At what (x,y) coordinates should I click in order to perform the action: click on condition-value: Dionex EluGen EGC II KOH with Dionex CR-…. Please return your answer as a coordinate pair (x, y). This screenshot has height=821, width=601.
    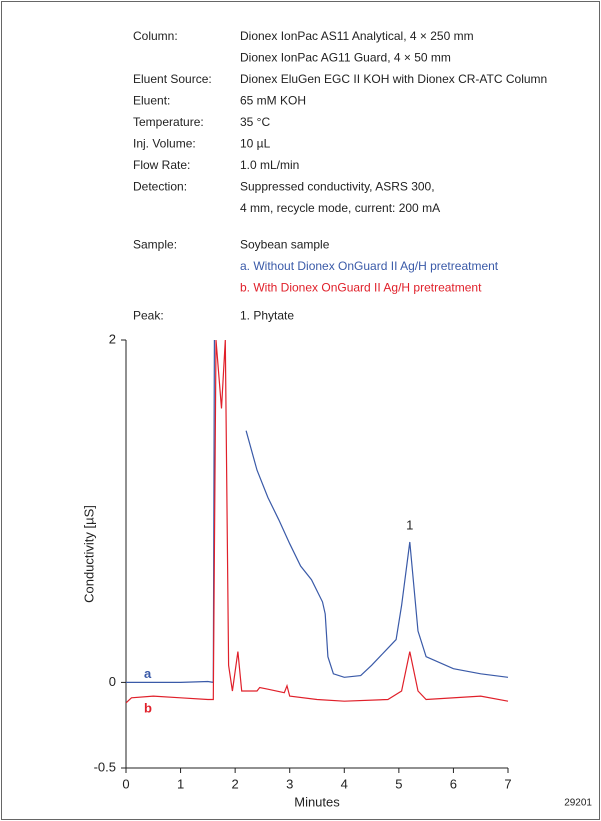
    Looking at the image, I should click on (393, 79).